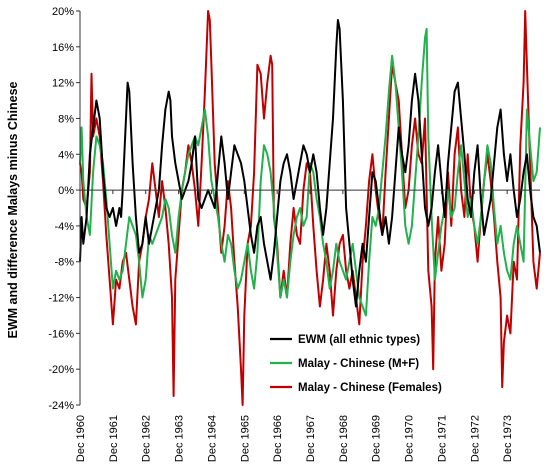 Image resolution: width=550 pixels, height=473 pixels. Describe the element at coordinates (66, 119) in the screenshot. I see `y-tick-label: 8%` at that location.